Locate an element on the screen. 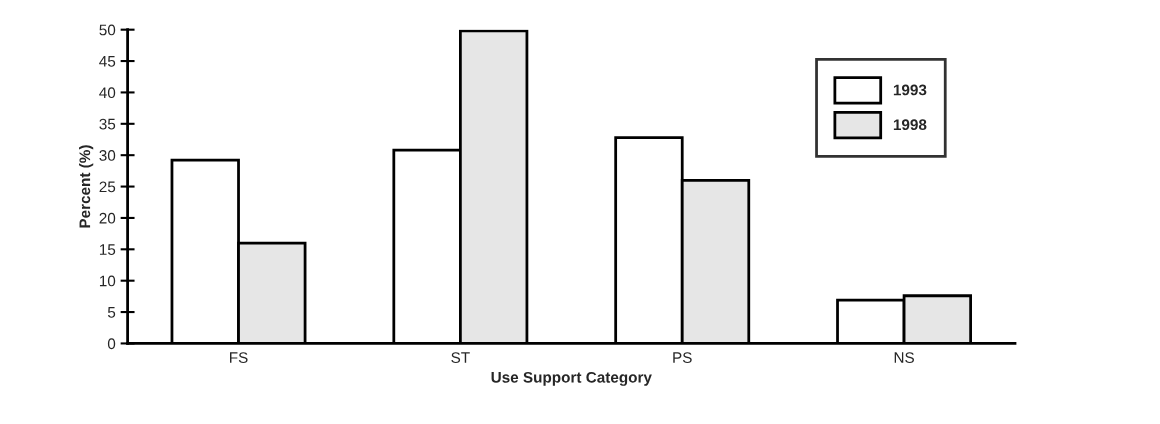 This screenshot has height=424, width=1160. y-tick-label: 35 is located at coordinates (107, 124).